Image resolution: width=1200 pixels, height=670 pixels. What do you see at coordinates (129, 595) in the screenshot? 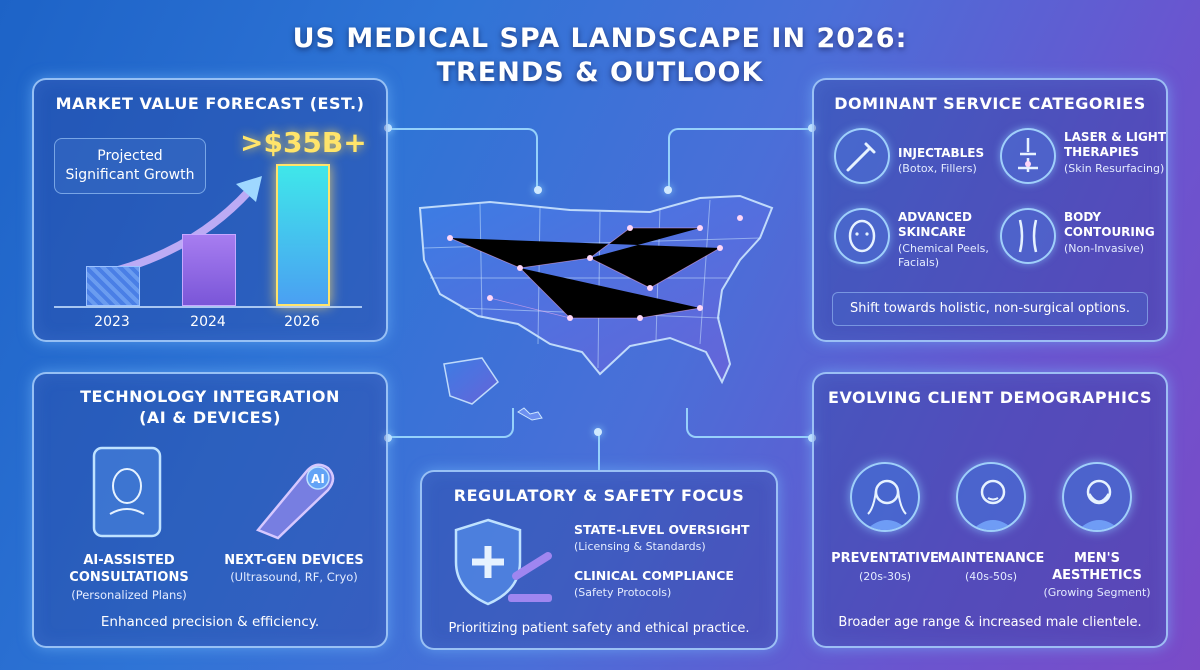
I see `ai-consultation-sub: (Personalized Plans)` at bounding box center [129, 595].